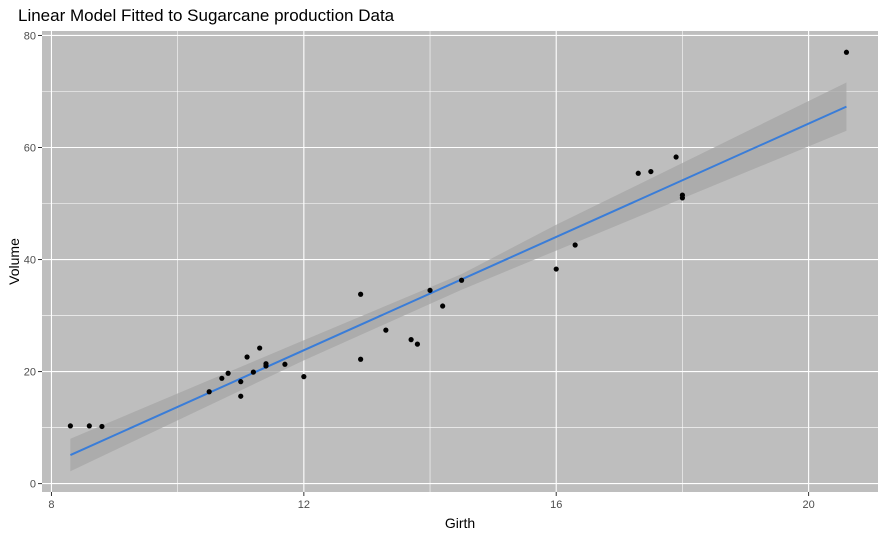  What do you see at coordinates (33, 485) in the screenshot?
I see `y-tick-label: 0` at bounding box center [33, 485].